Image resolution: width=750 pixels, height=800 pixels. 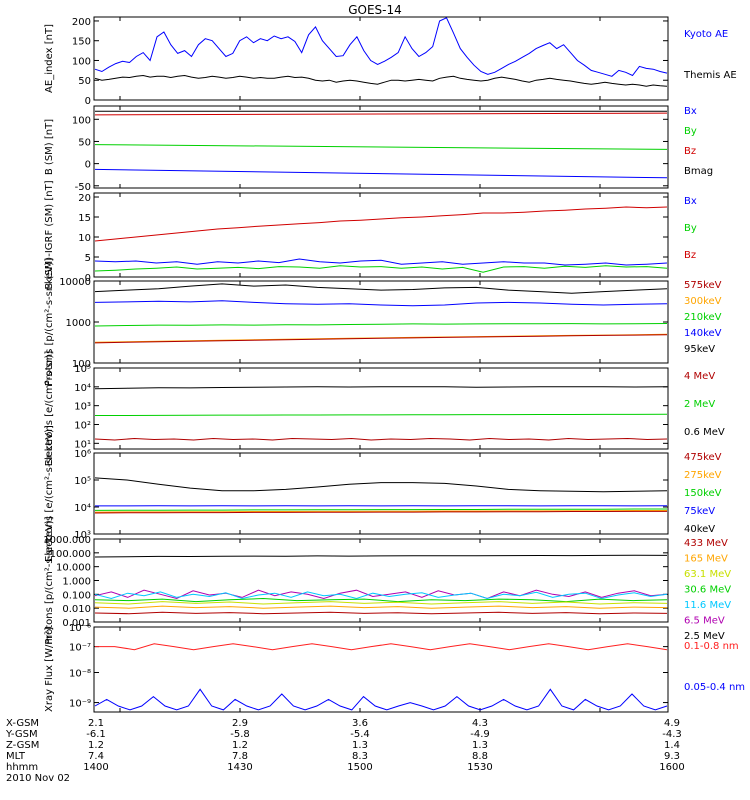 I want to click on series-line-433-mev, so click(x=381, y=613).